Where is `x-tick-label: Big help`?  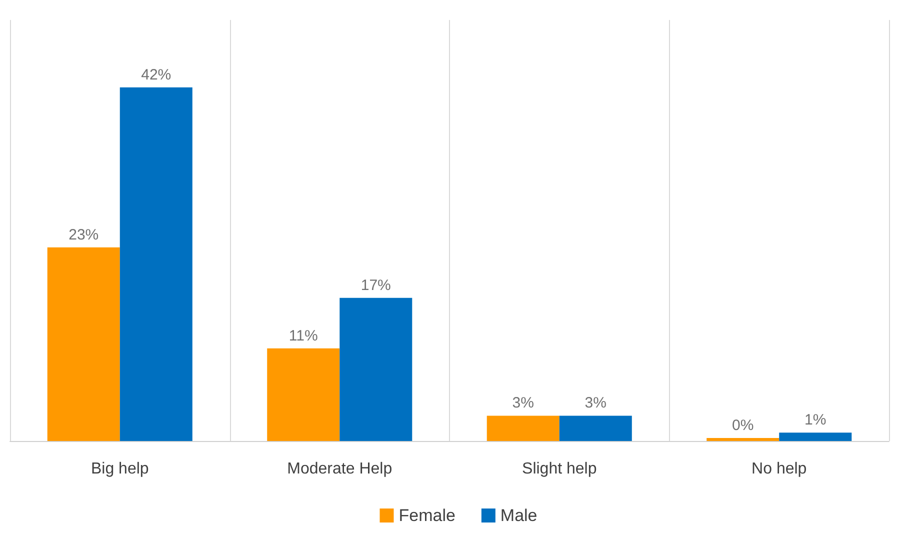
x-tick-label: Big help is located at coordinates (119, 469).